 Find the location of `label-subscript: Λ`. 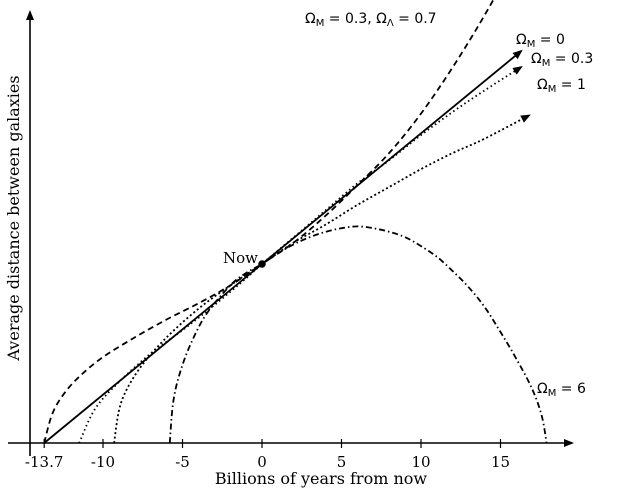

label-subscript: Λ is located at coordinates (390, 23).